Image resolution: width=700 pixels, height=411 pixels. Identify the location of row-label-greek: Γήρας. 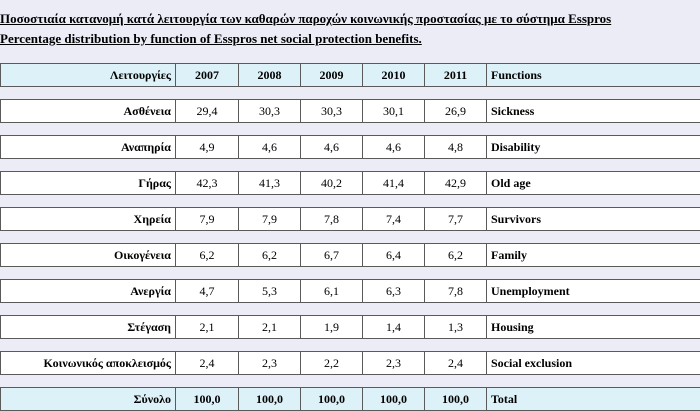
(88, 183).